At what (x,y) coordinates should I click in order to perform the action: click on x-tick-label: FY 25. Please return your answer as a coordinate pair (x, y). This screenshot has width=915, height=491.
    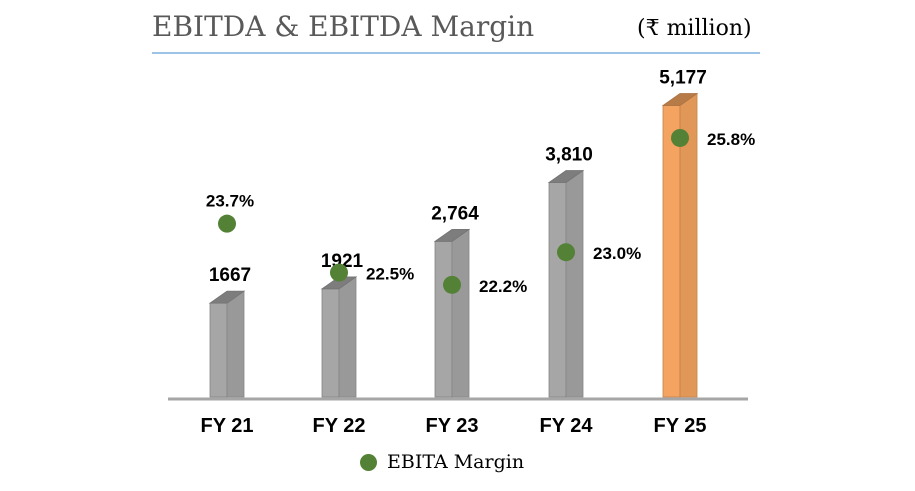
    Looking at the image, I should click on (680, 426).